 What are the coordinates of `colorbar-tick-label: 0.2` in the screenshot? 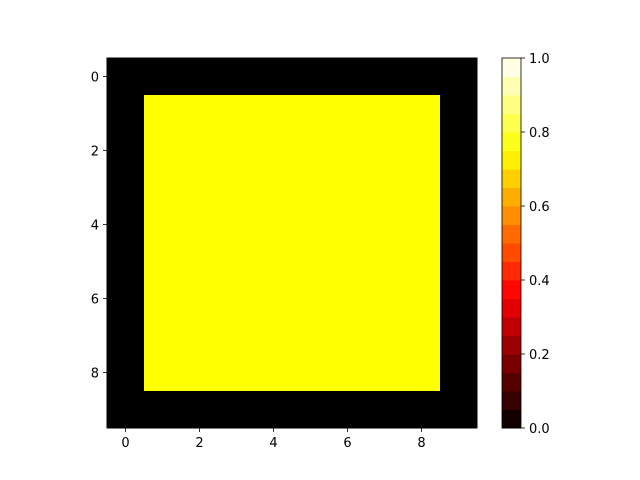 It's located at (539, 355).